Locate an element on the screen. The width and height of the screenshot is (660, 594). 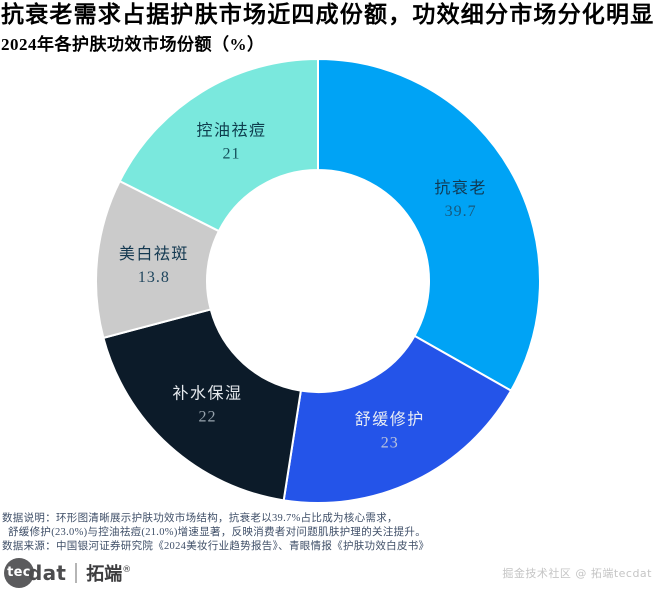
logo-brand-text: 拓端® is located at coordinates (109, 574).